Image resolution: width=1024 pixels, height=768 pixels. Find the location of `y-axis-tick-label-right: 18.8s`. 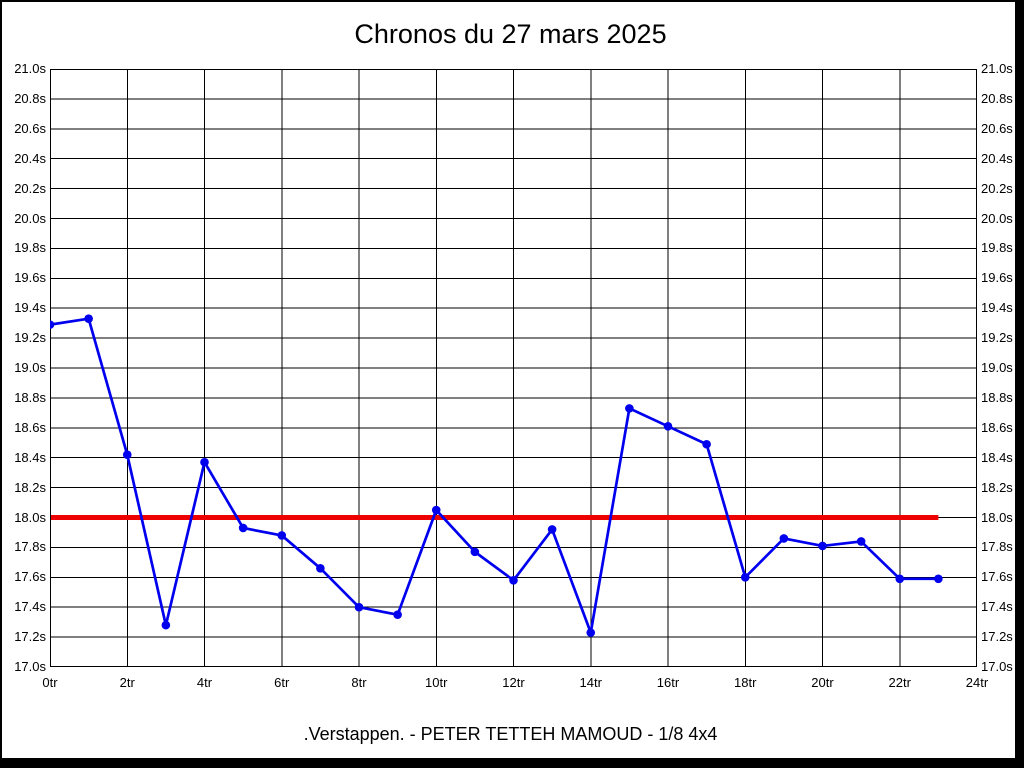

y-axis-tick-label-right: 18.8s is located at coordinates (997, 397).